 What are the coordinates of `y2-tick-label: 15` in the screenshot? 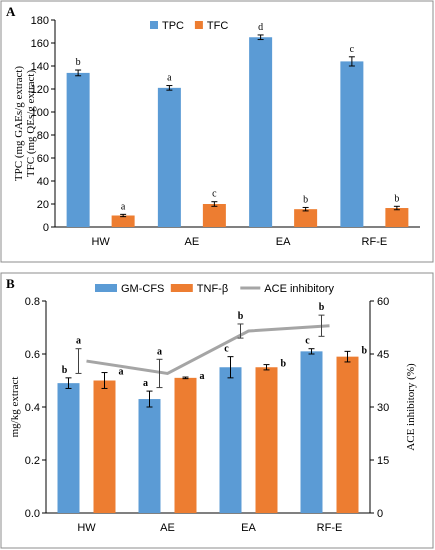 It's located at (383, 461).